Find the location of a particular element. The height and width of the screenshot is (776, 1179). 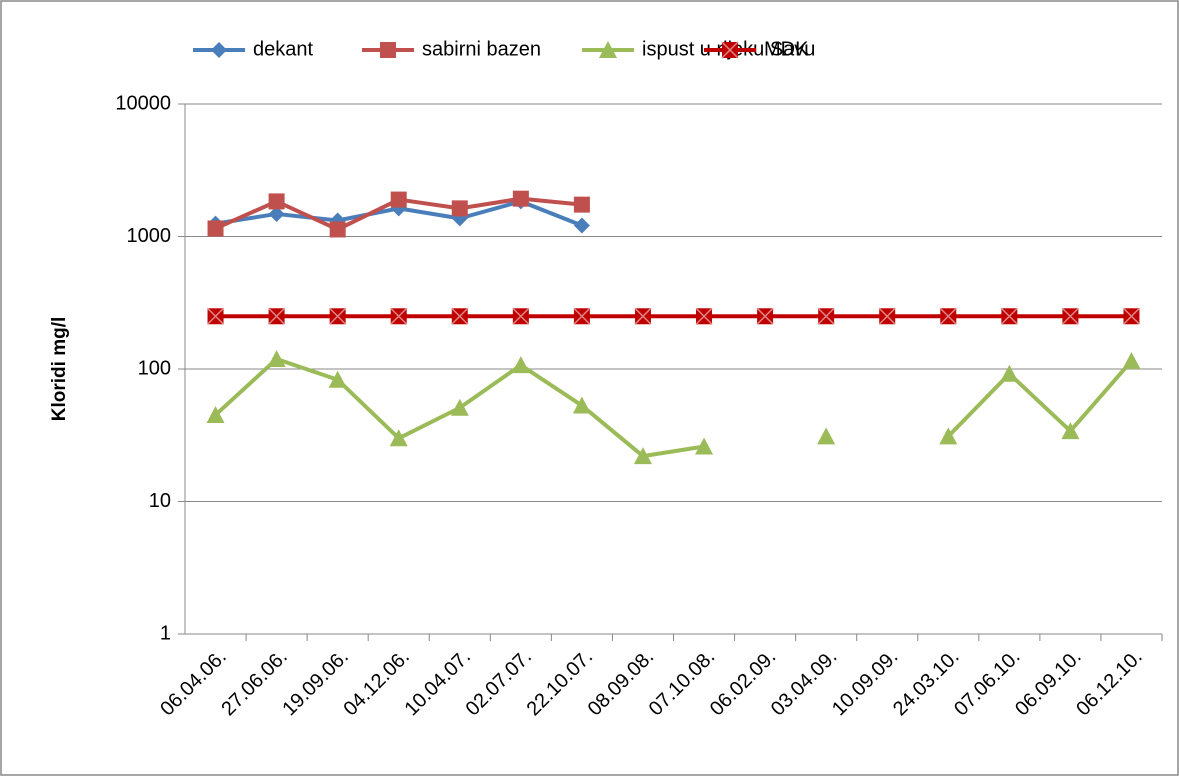

legend-label: dekant is located at coordinates (283, 49).